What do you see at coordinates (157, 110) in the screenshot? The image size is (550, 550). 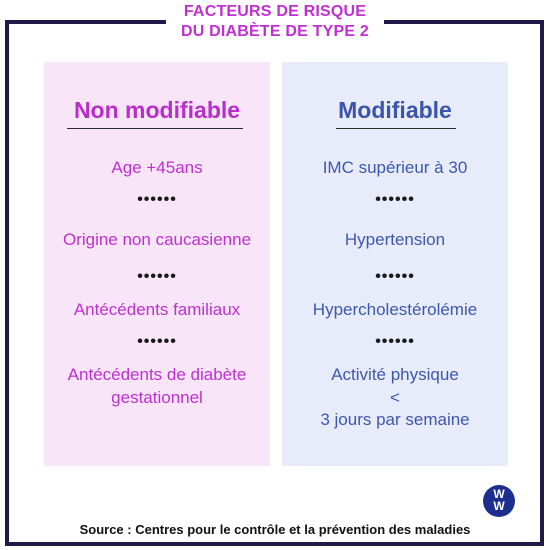 I see `non-modifiable-heading: Non modifiable` at bounding box center [157, 110].